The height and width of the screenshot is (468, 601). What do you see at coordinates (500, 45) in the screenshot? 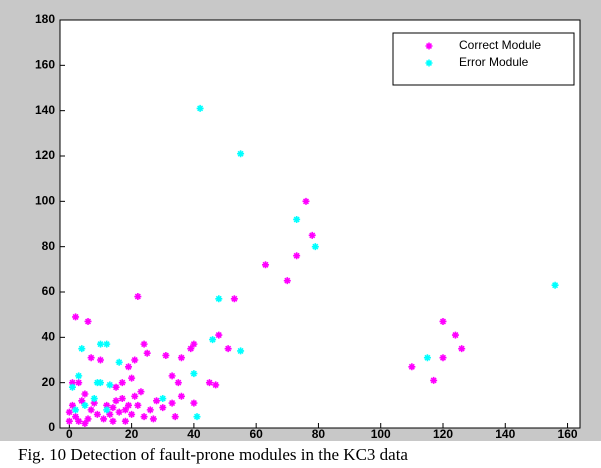
I see `legend-label: Correct Module` at bounding box center [500, 45].